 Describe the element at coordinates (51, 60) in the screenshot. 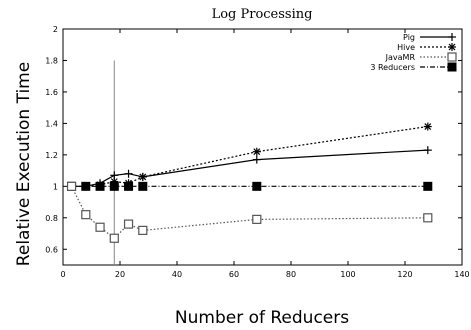

I see `y-tick-label: 1.8` at that location.